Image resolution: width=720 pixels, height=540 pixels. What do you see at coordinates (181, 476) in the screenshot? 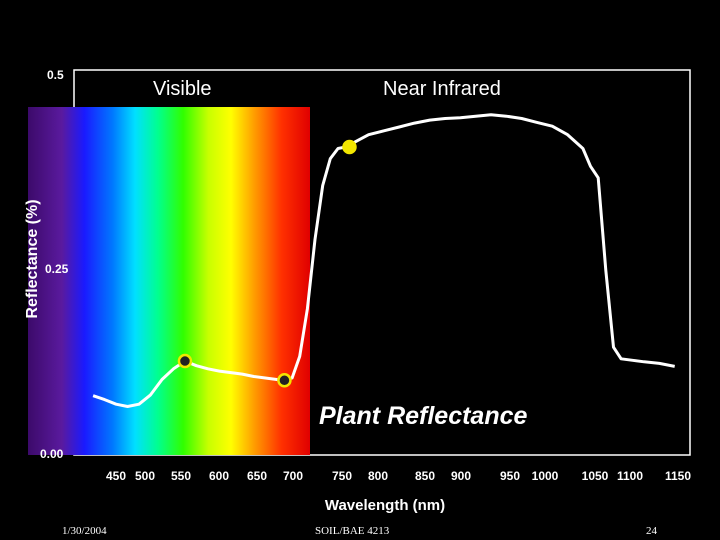
I see `x-tick-label: 550` at bounding box center [181, 476].